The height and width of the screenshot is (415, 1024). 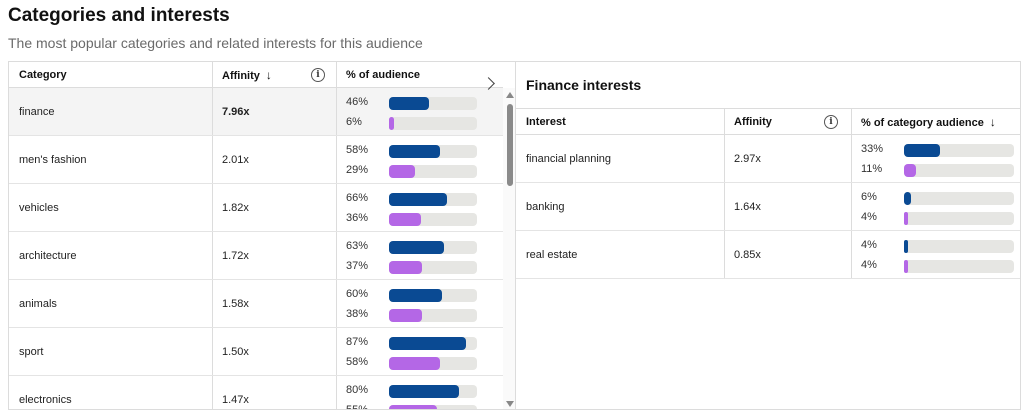 What do you see at coordinates (357, 198) in the screenshot?
I see `percent-label: 66%` at bounding box center [357, 198].